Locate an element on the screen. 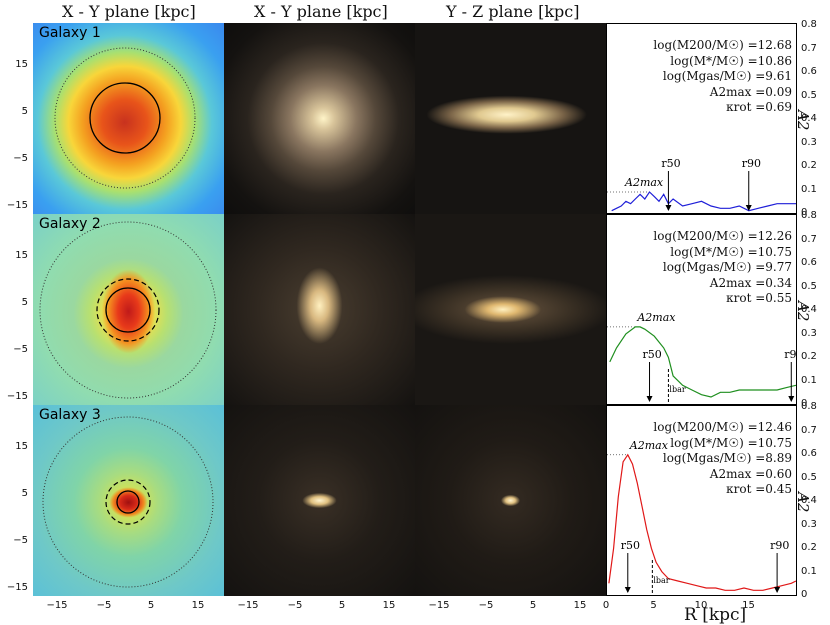 Image resolution: width=830 pixels, height=625 pixels. column-title-yz-image: Y - Z plane [kpc] is located at coordinates (512, 11).